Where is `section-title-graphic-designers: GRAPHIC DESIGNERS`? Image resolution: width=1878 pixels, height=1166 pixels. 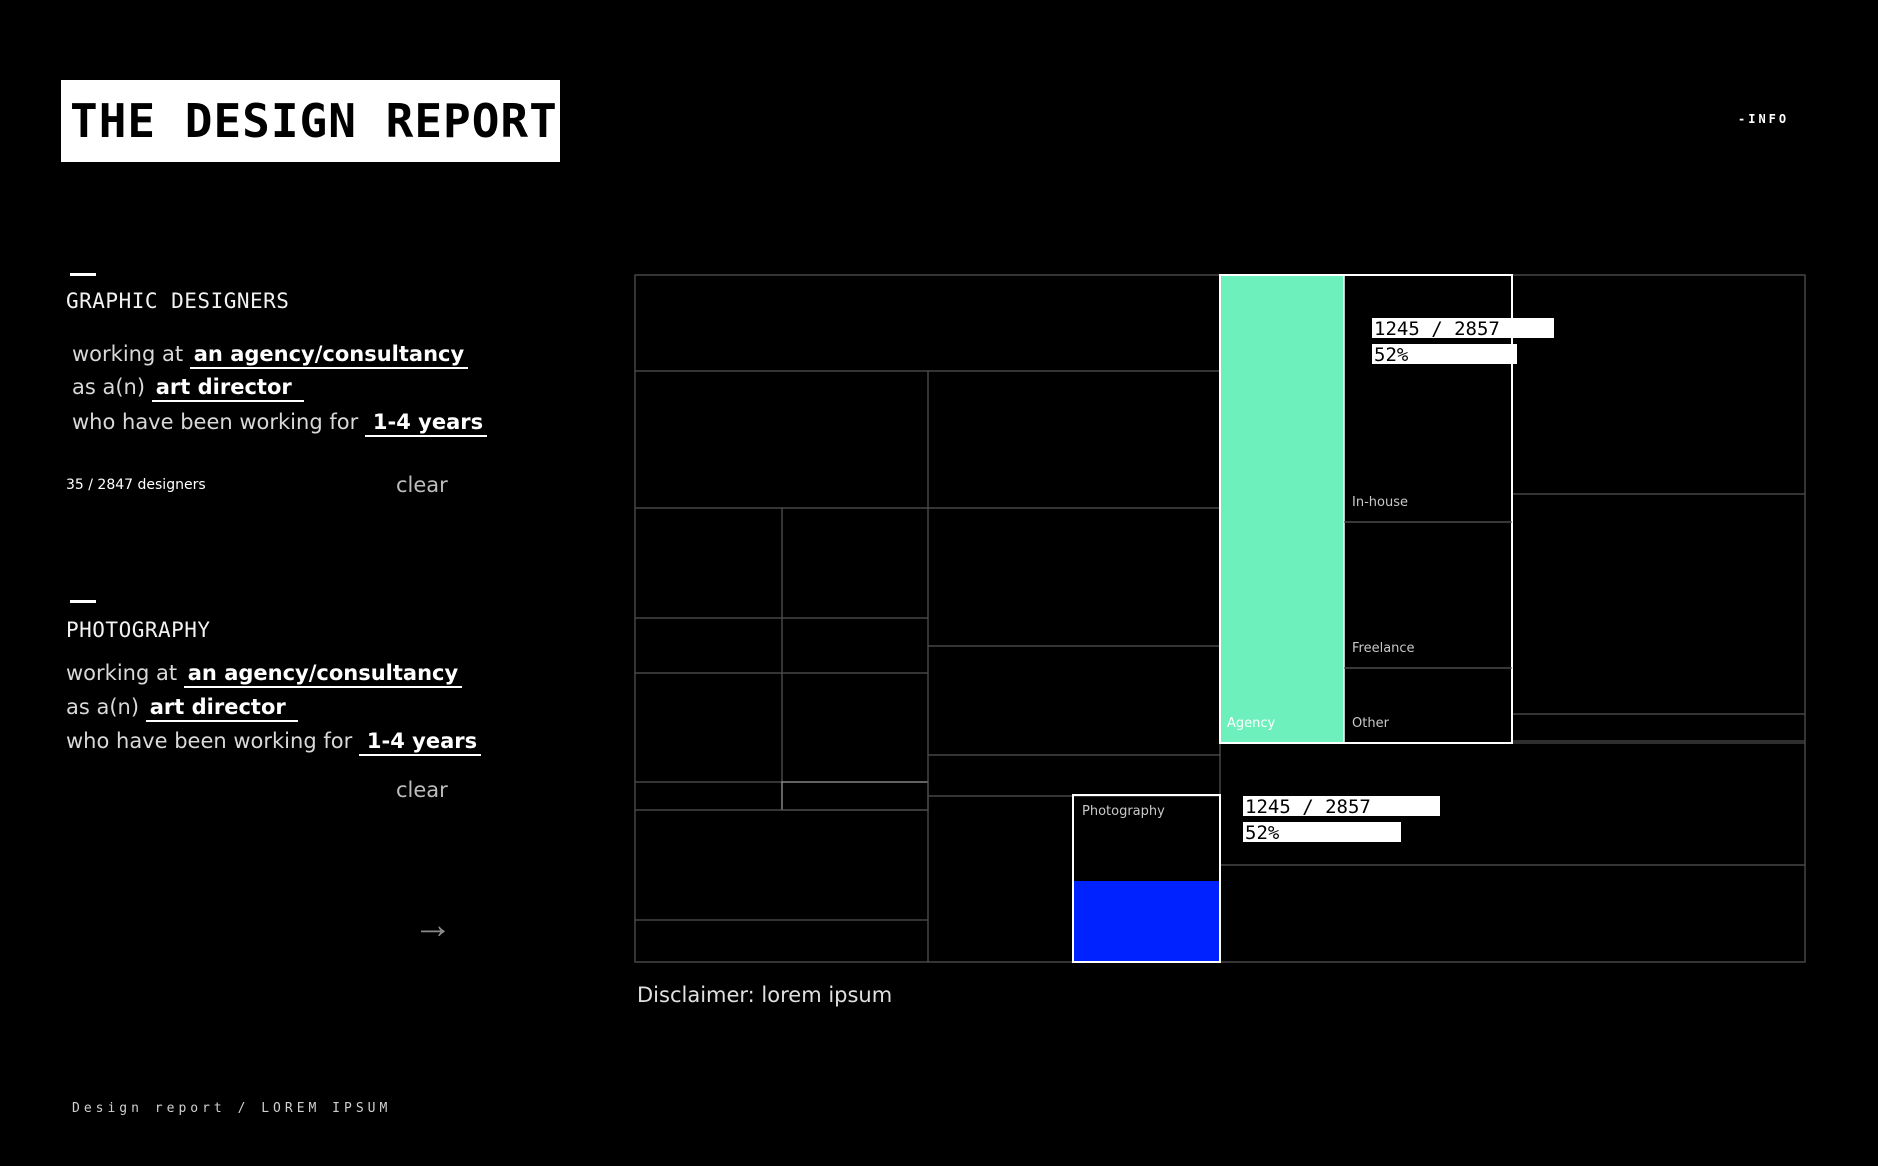 section-title-graphic-designers: GRAPHIC DESIGNERS is located at coordinates (178, 301).